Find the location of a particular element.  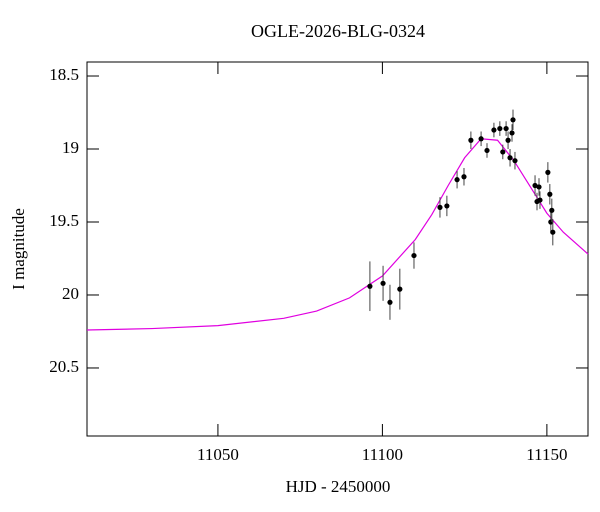

y-tick-label: 19.5 is located at coordinates (64, 220).